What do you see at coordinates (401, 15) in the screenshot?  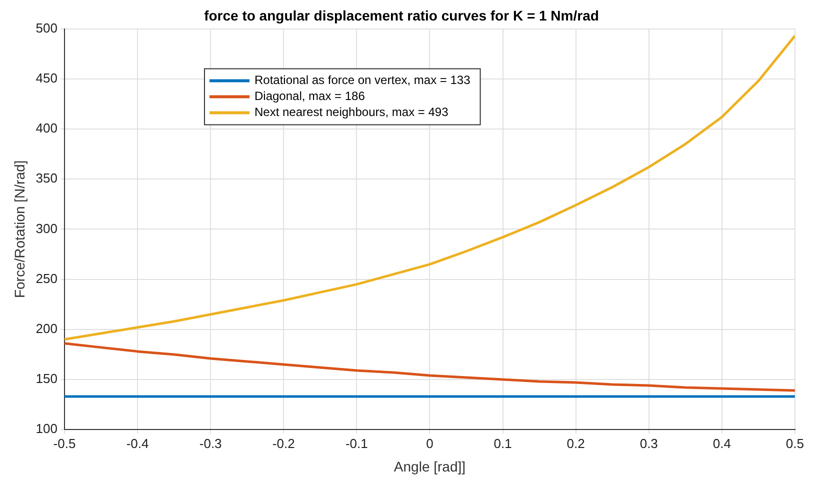 I see `chart-title: force to angular displacement ratio curves for K = 1 Nm/rad` at bounding box center [401, 15].